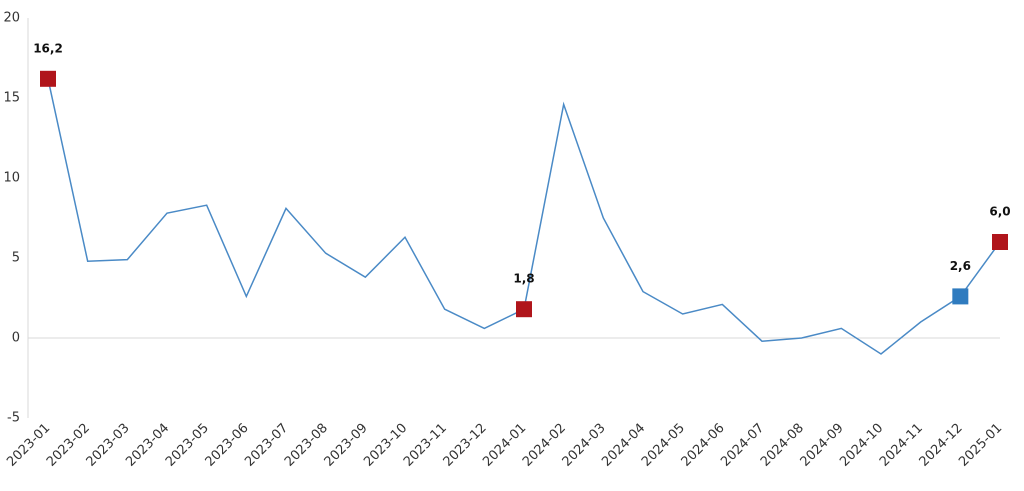  I want to click on y-tick-label: -5, so click(13, 418).